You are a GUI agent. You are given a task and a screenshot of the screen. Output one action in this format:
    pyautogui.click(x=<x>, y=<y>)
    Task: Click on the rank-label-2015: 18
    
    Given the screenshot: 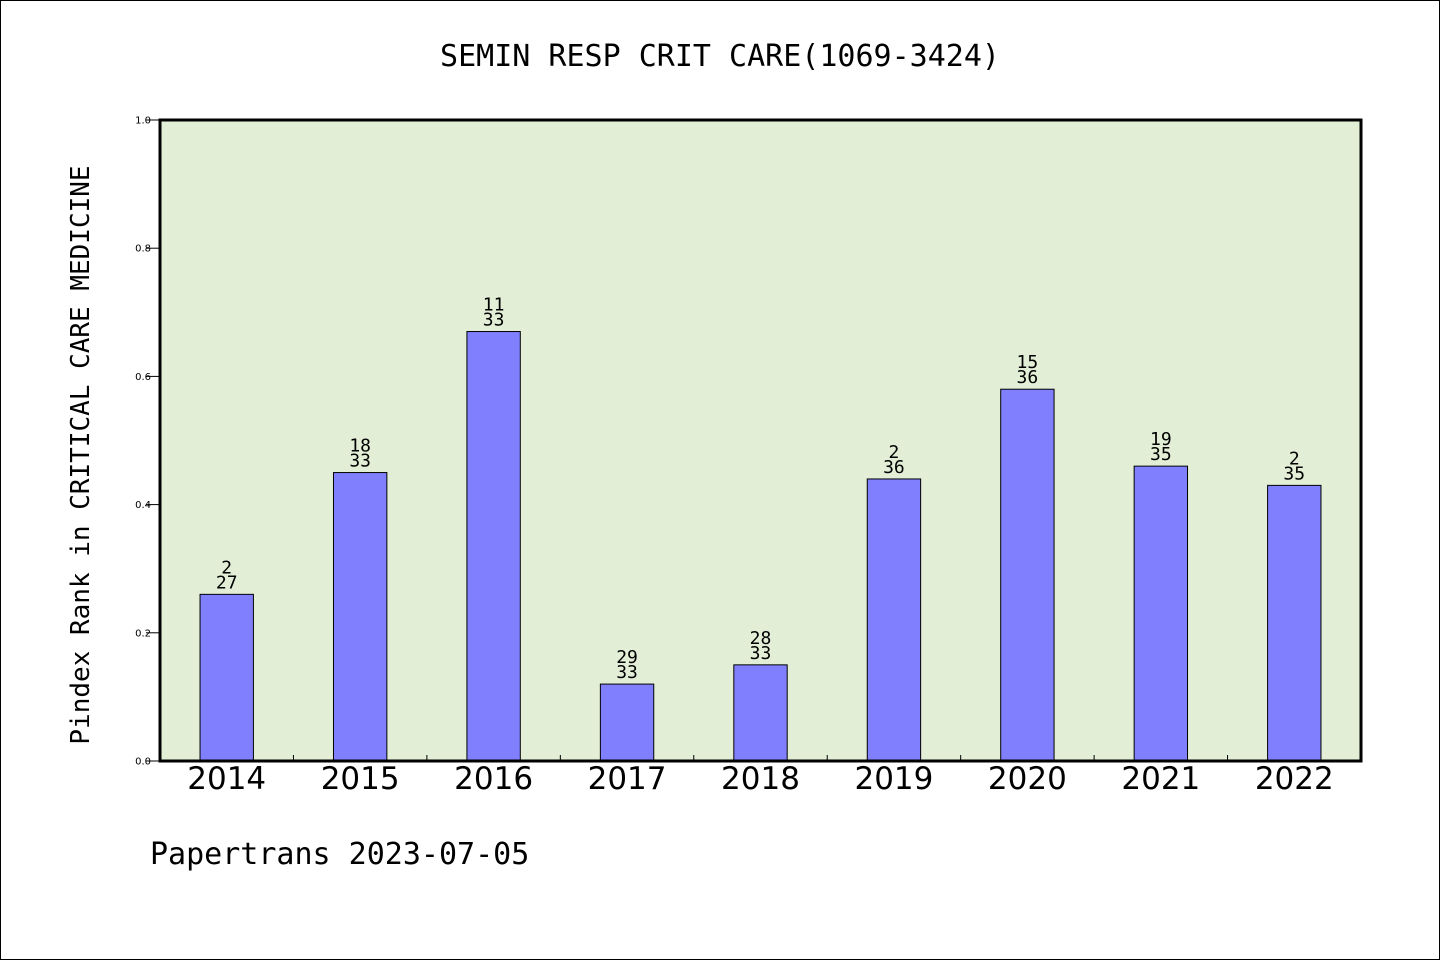 What is the action you would take?
    pyautogui.click(x=360, y=446)
    